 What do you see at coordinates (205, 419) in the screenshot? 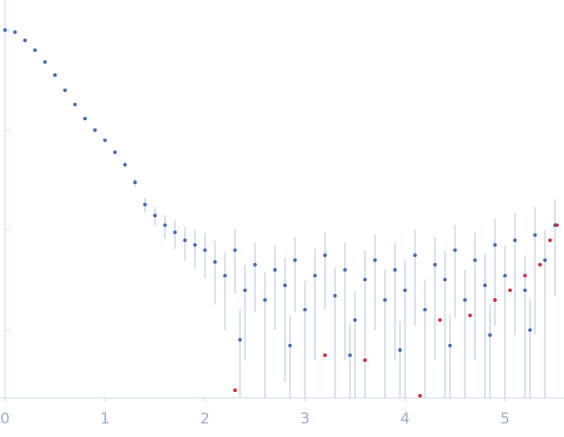
I see `x-tick-label: 2` at bounding box center [205, 419].